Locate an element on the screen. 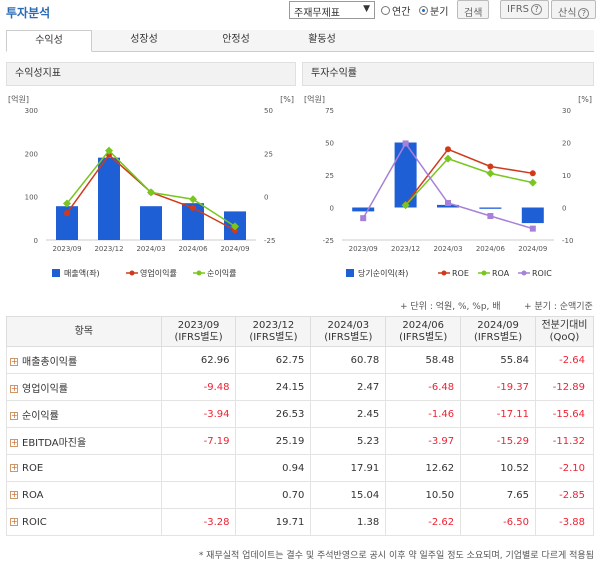  tab-activity: 활동성 is located at coordinates (322, 39).